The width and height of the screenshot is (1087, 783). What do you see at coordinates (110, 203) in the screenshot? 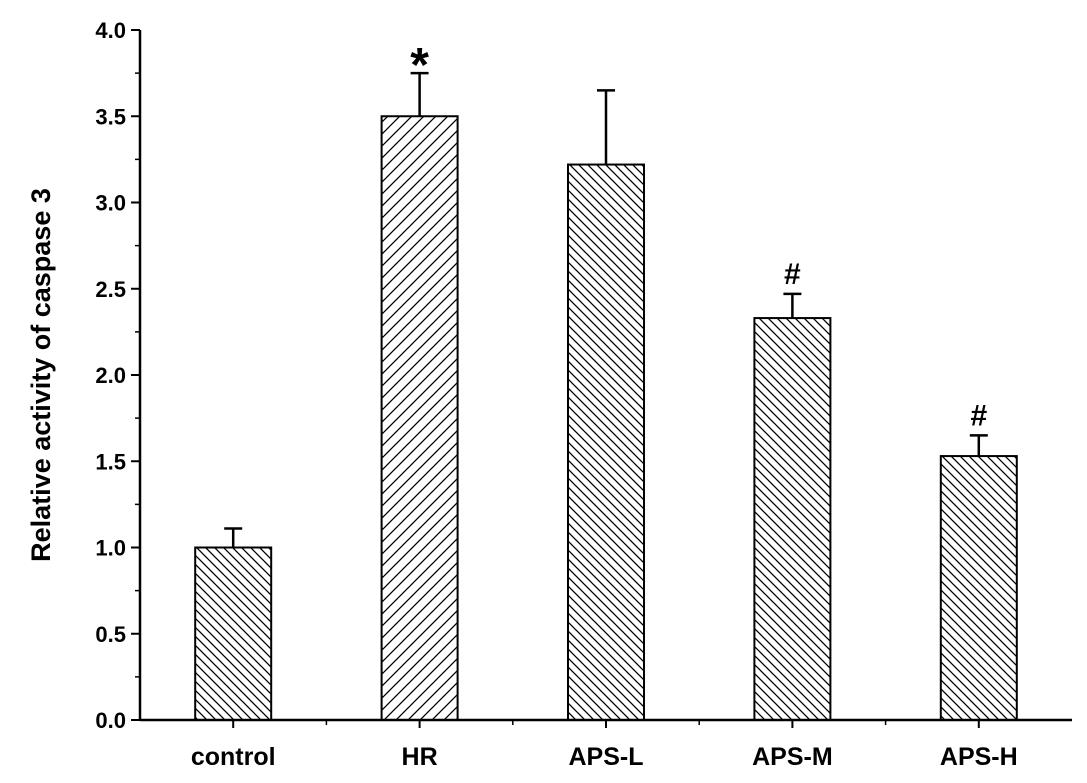
I see `y-tick-label: 3.0` at bounding box center [110, 203].